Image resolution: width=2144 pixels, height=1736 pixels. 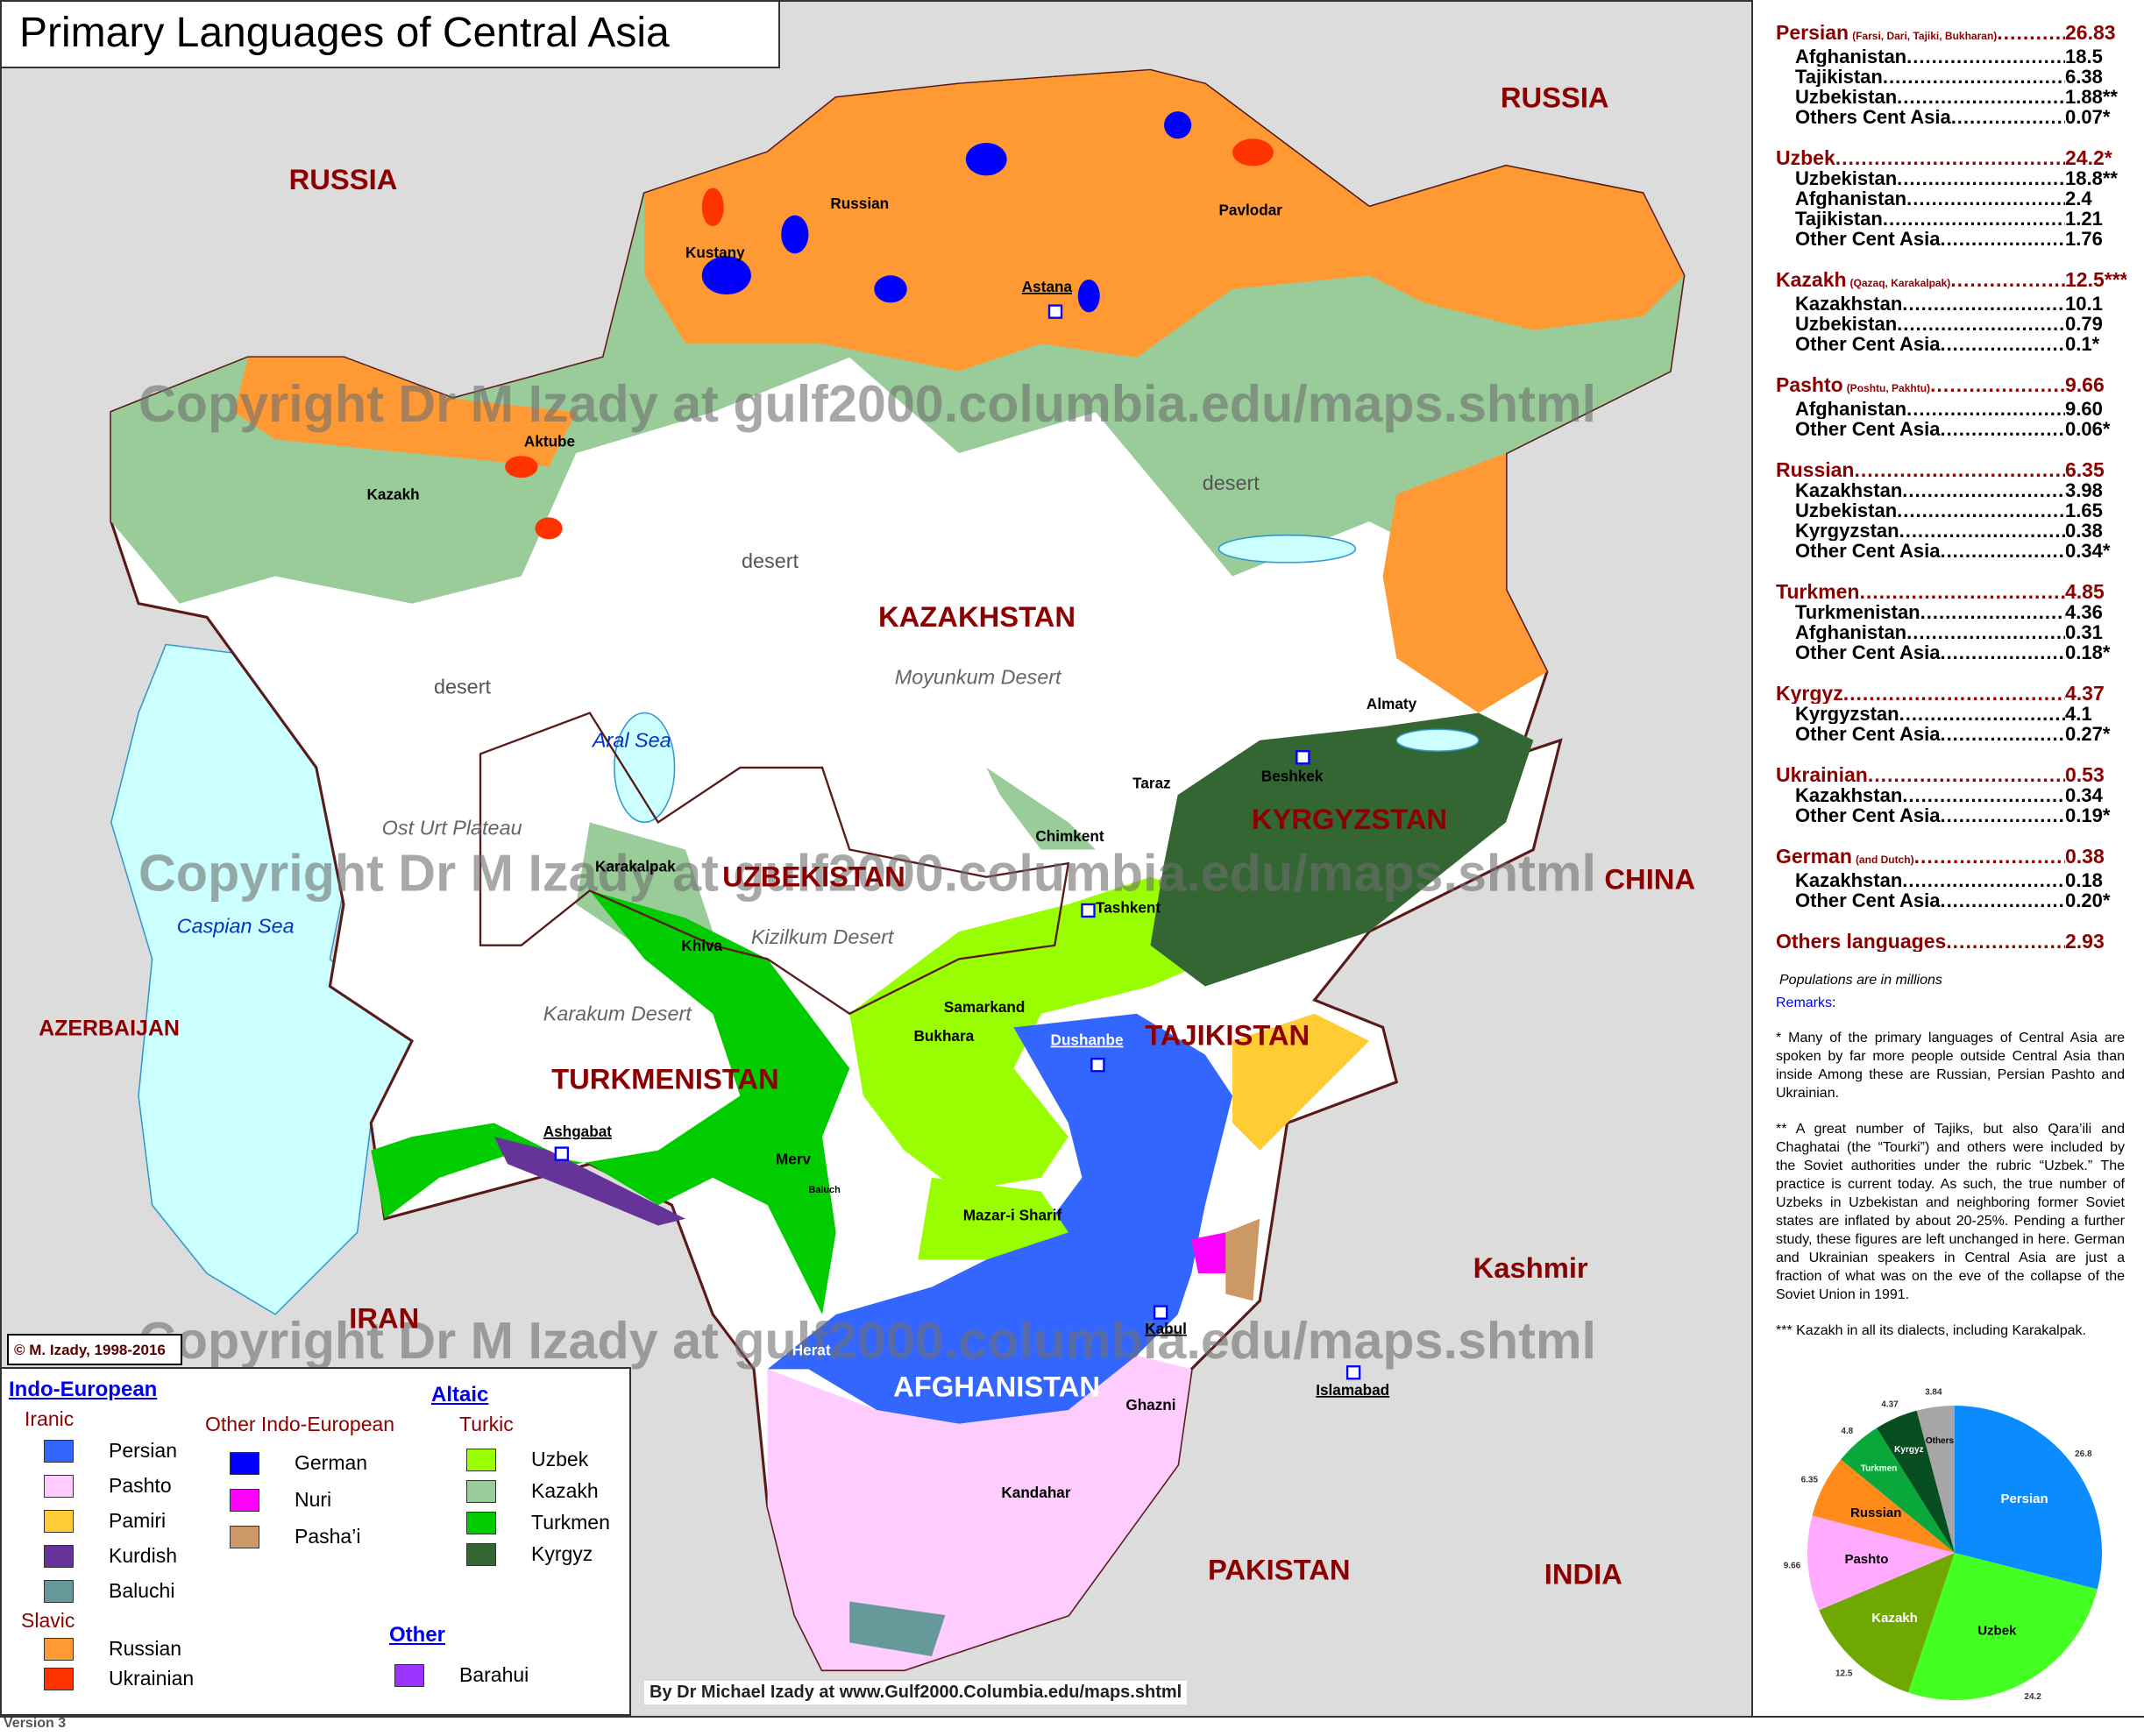 I want to click on group-header: Kazakh(Qazaq, Karakalpak) 12.5***, so click(x=1951, y=282).